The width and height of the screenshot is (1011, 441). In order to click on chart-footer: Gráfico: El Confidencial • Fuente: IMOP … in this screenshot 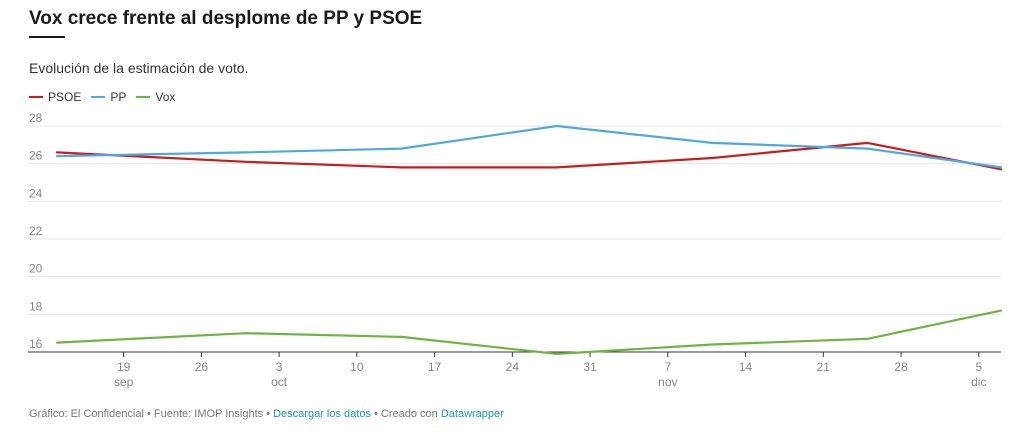, I will do `click(266, 414)`.